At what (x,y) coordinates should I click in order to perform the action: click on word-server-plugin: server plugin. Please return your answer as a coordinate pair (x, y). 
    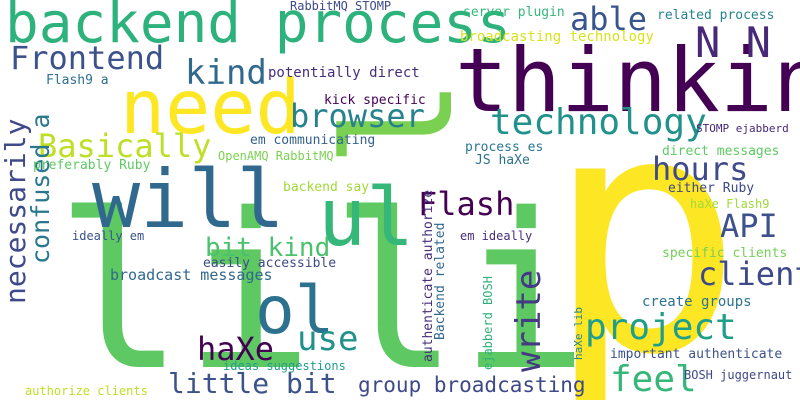
    Looking at the image, I should click on (514, 12).